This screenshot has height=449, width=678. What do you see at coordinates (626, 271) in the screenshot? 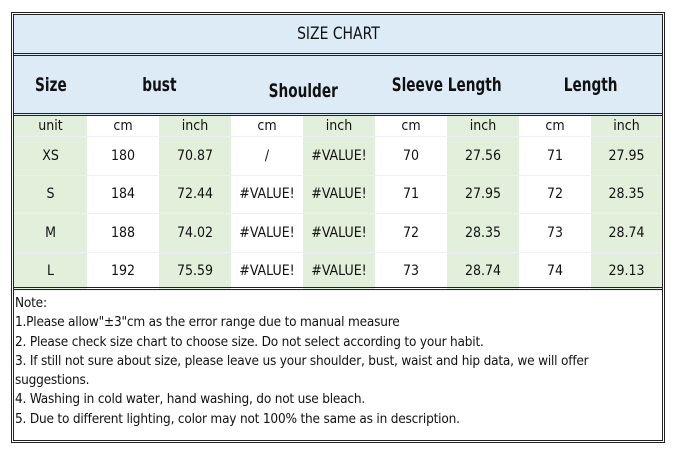
I see `table-cell: 29.13` at bounding box center [626, 271].